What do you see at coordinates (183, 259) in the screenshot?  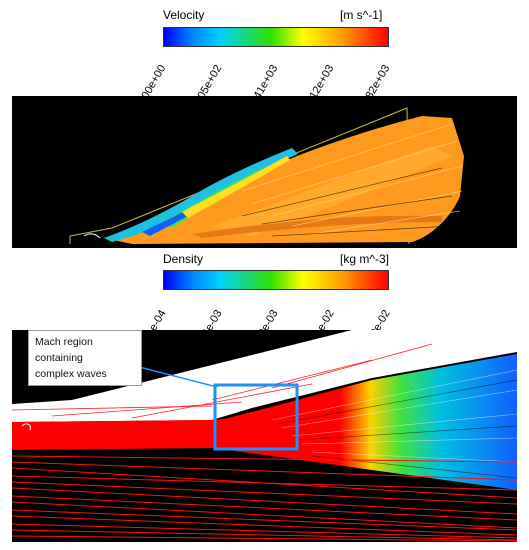 I see `density-colorbar-title: Density` at bounding box center [183, 259].